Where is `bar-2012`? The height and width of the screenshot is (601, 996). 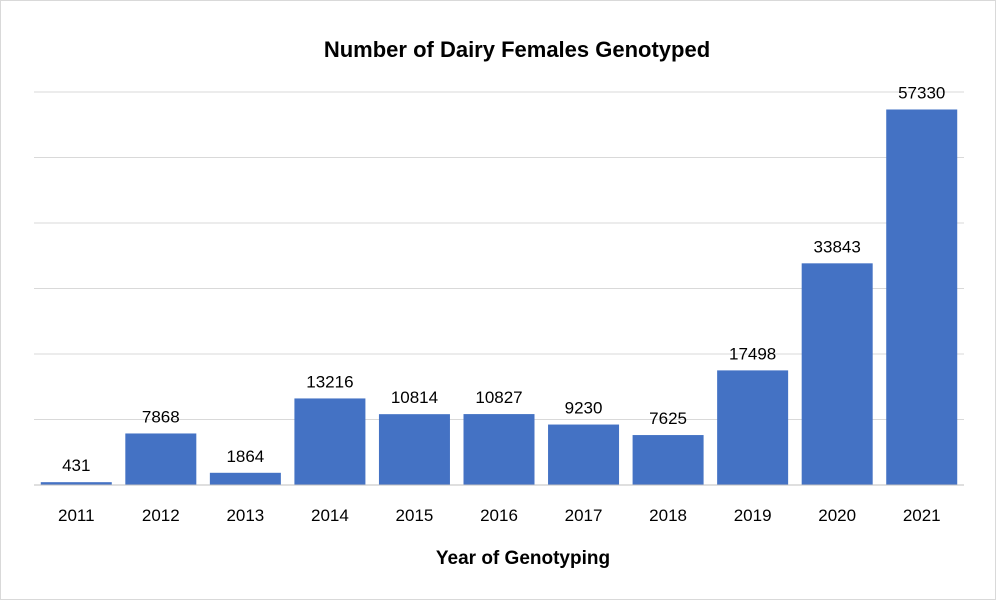
bar-2012 is located at coordinates (161, 459).